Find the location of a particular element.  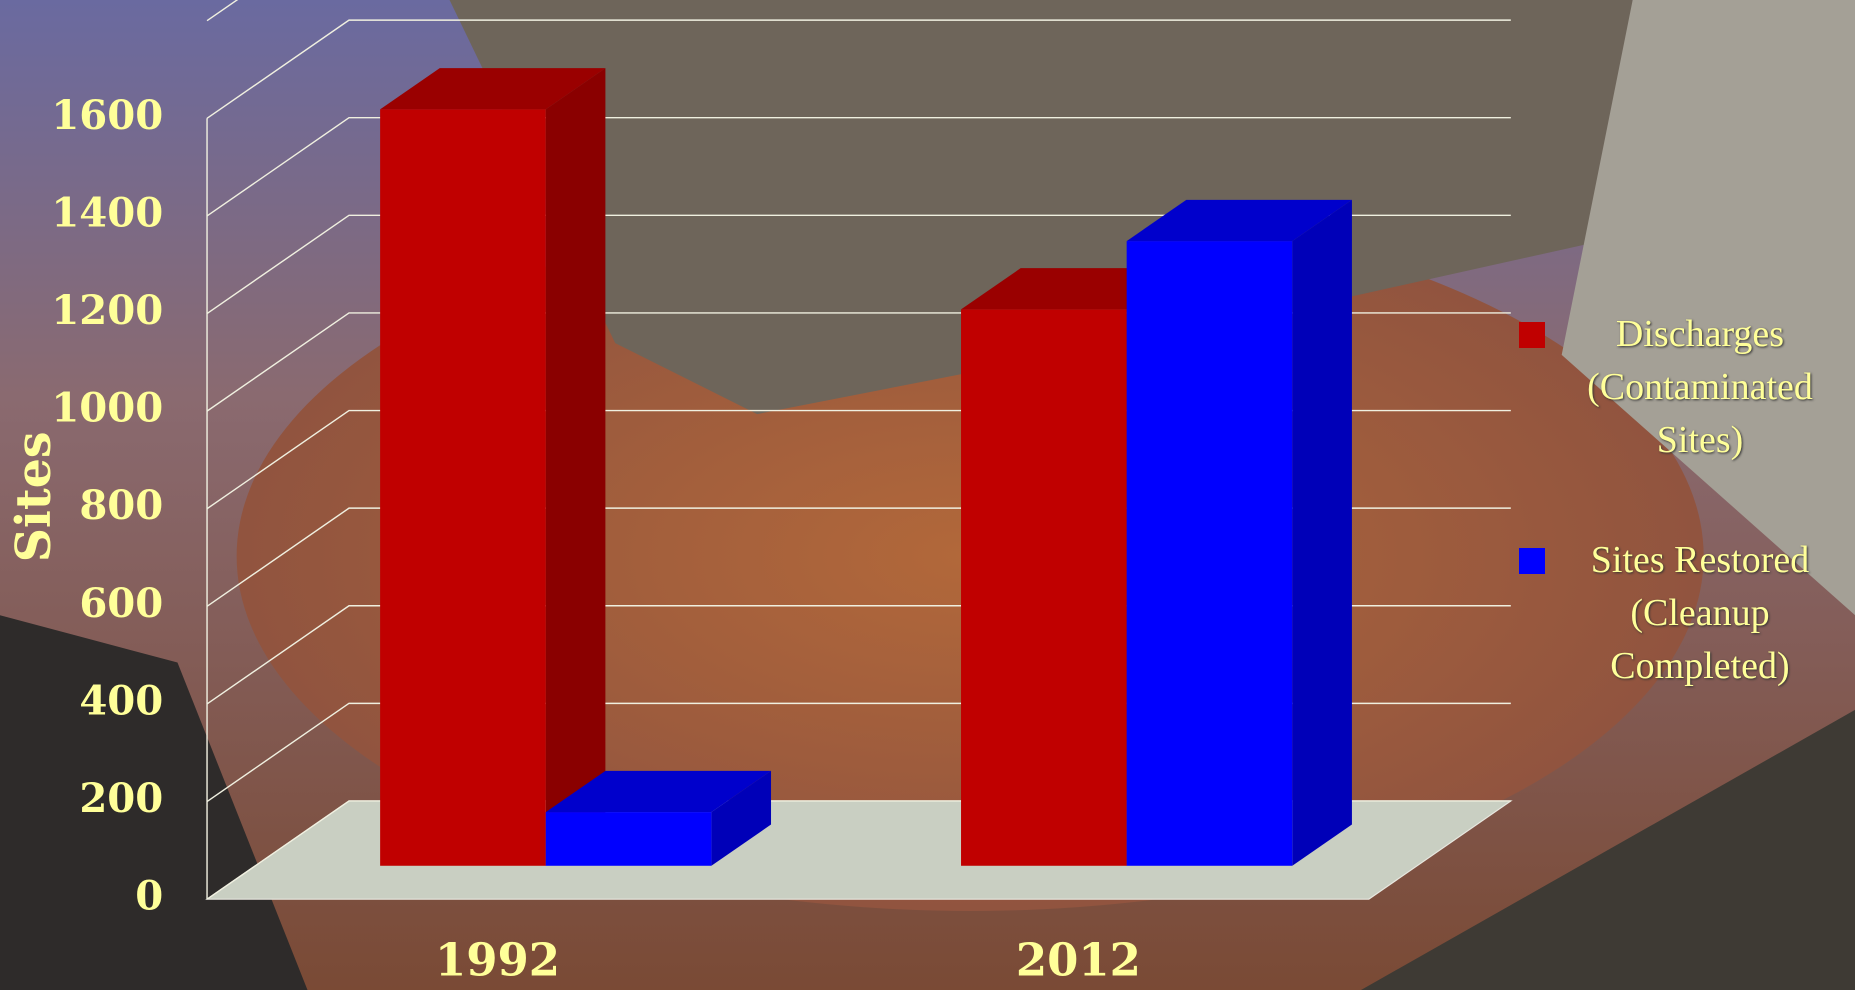

y-tick-label: 1600 is located at coordinates (107, 115).